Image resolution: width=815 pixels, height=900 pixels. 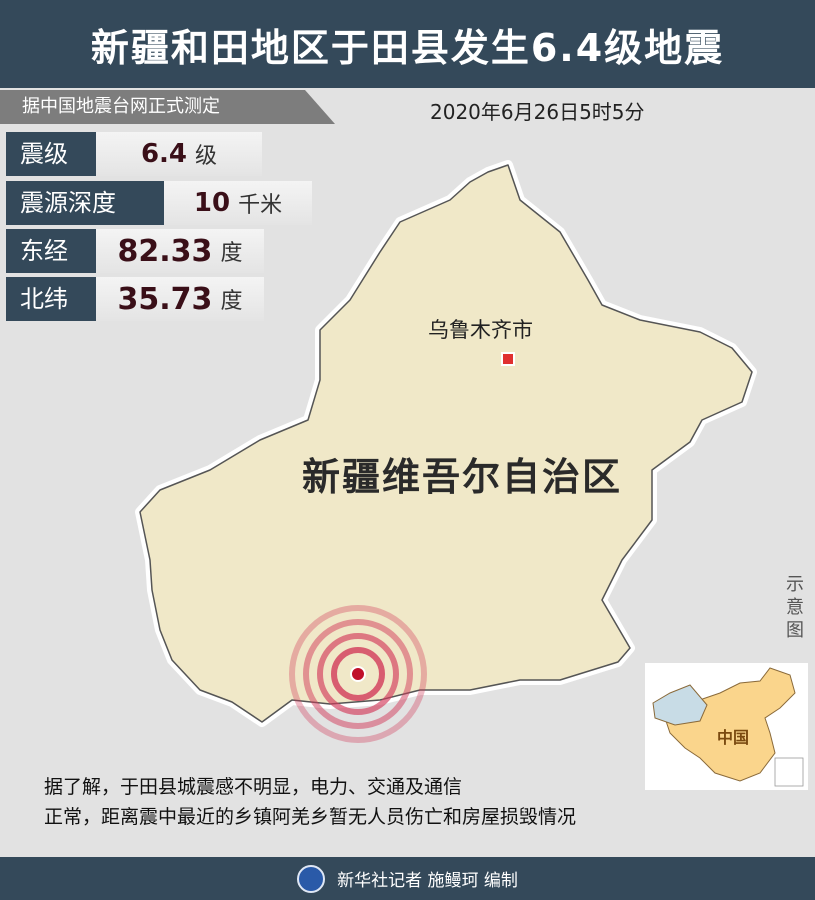 What do you see at coordinates (51, 154) in the screenshot?
I see `stat-label: 震级` at bounding box center [51, 154].